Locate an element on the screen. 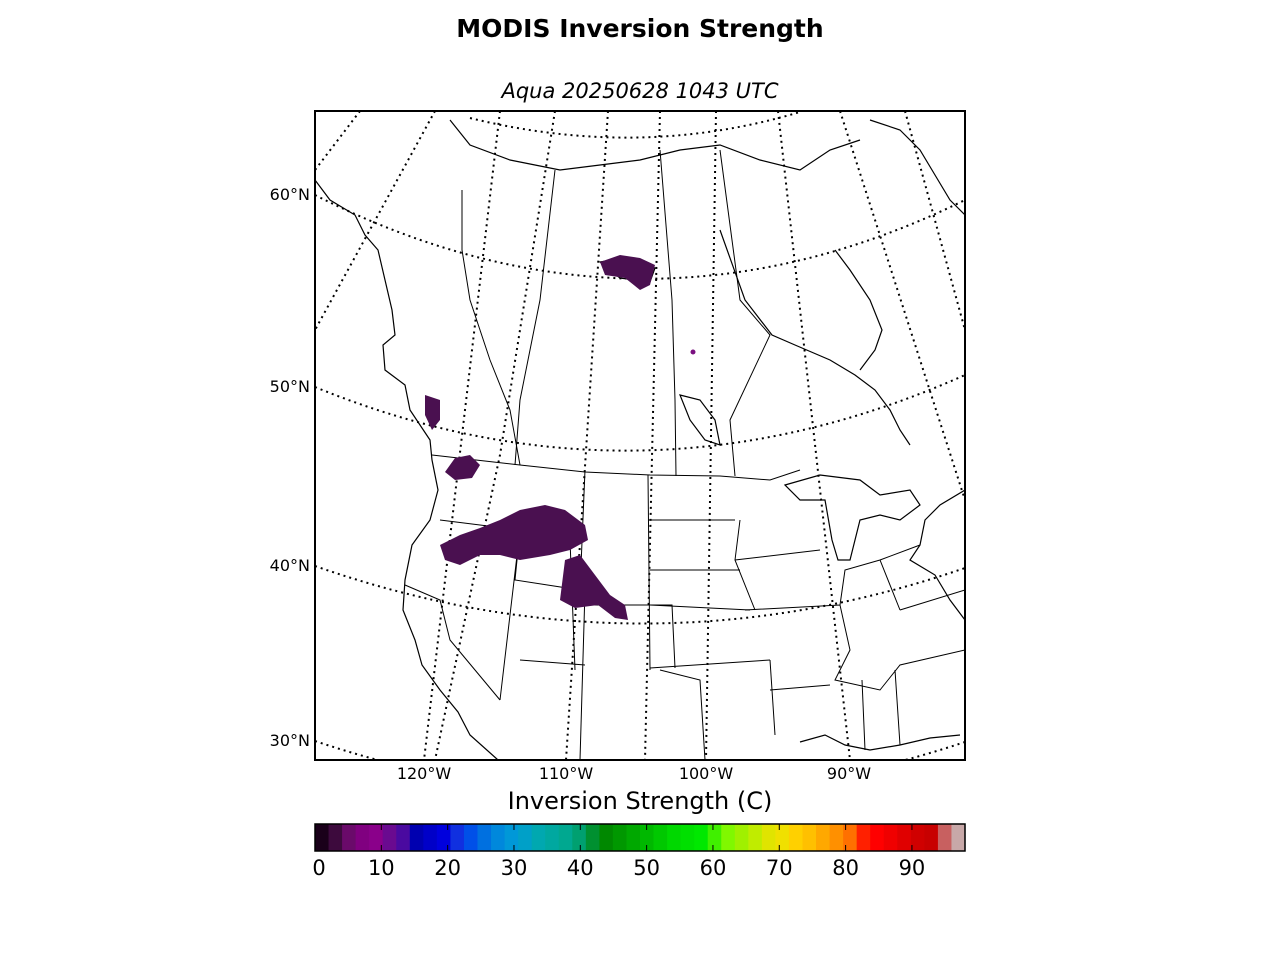 This screenshot has height=960, width=1280. colorbar-tickmarks is located at coordinates (646, 837).